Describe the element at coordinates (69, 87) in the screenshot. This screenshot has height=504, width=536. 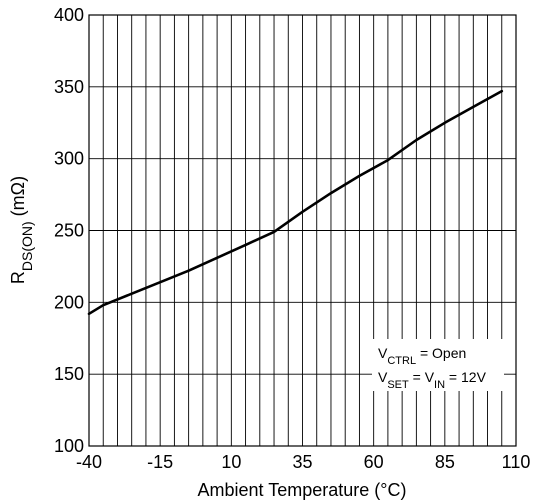
I see `y-tick-label: 350` at that location.